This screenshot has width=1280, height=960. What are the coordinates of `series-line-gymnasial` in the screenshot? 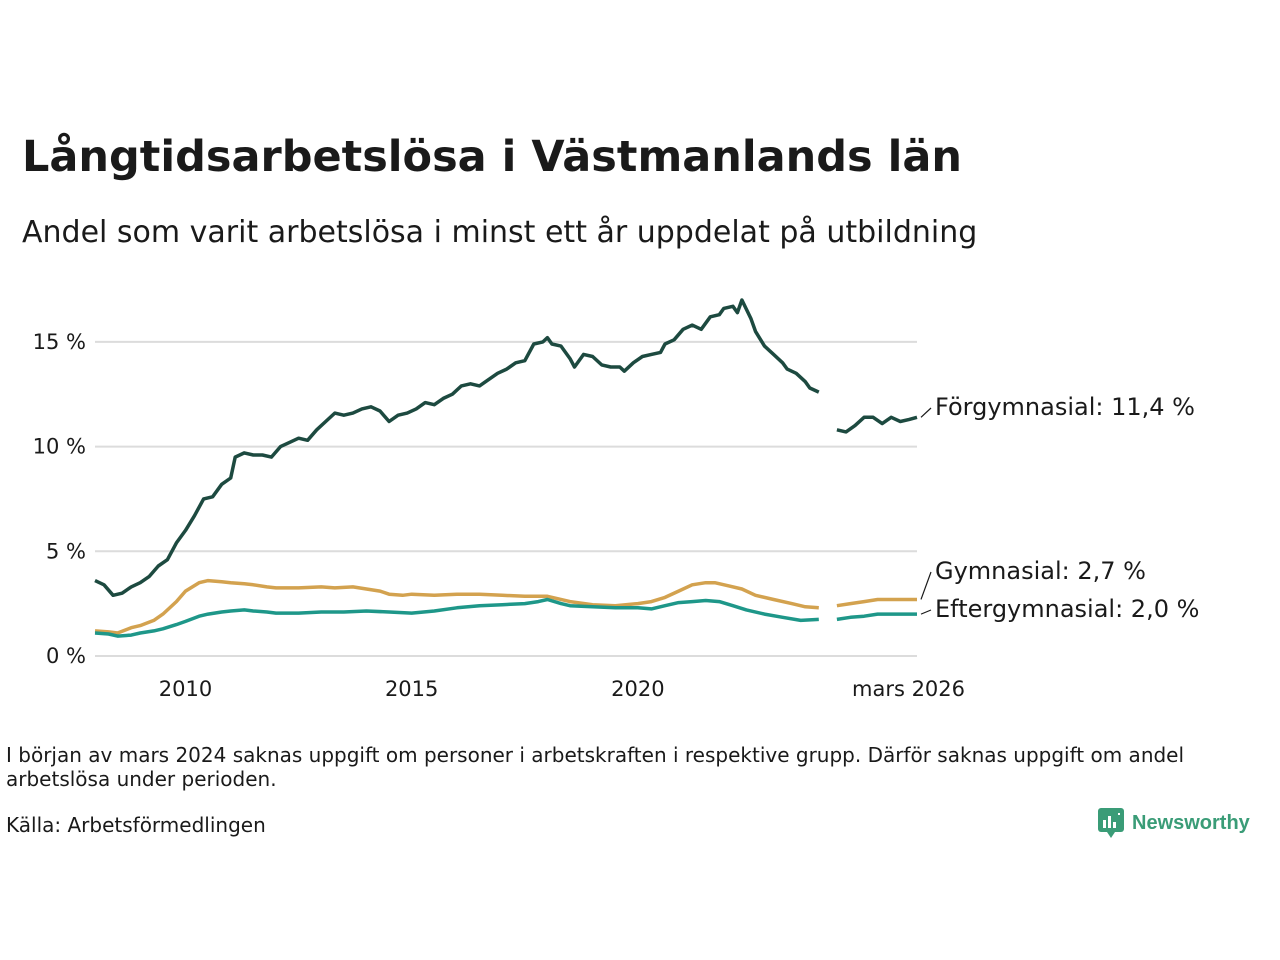 It's located at (456, 606).